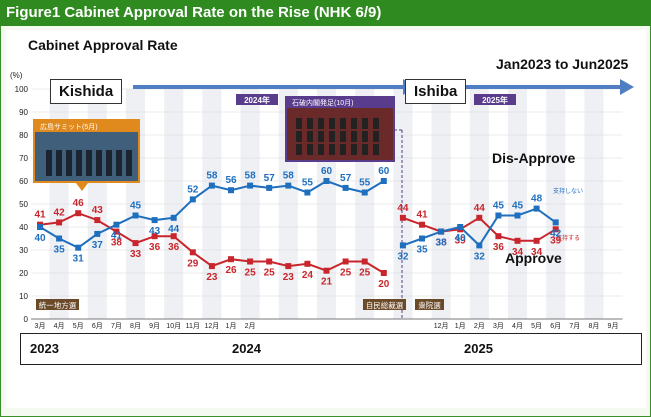 The image size is (651, 417). I want to click on small-disapprove-text: 支持しない, so click(568, 191).